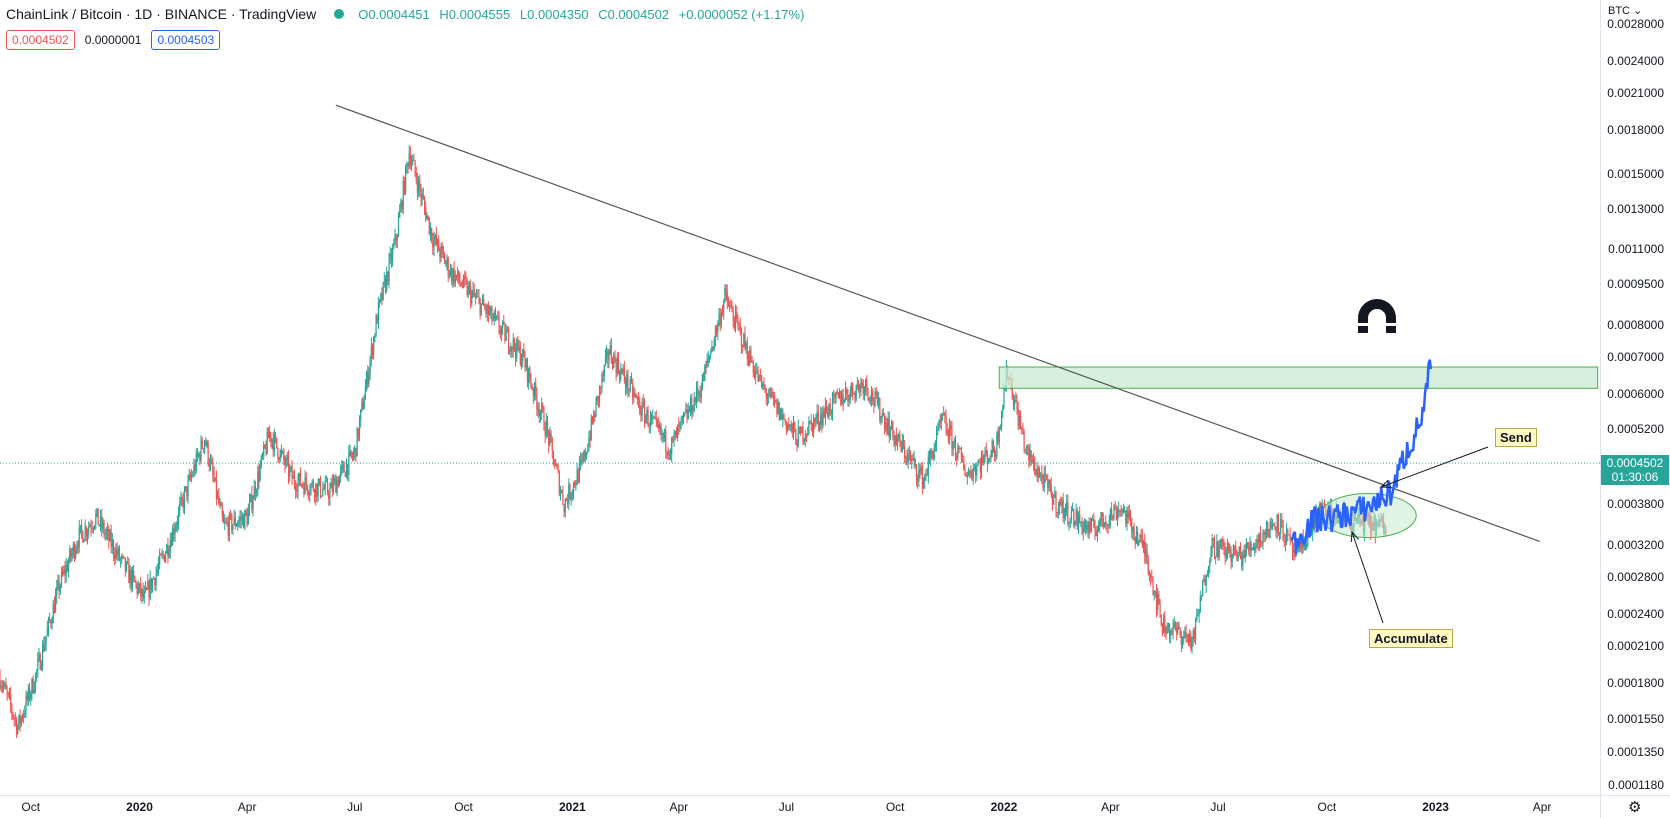 This screenshot has height=818, width=1670. I want to click on gear-icon: ⚙, so click(1635, 807).